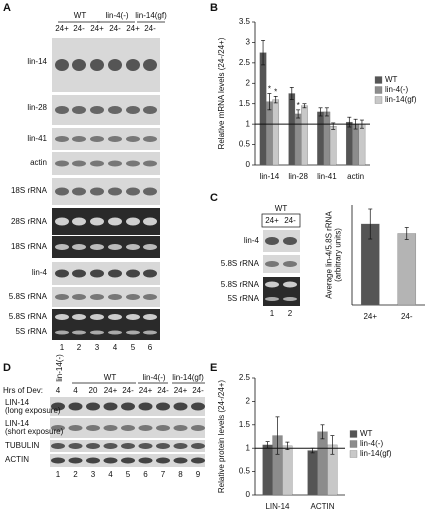  Describe the element at coordinates (275, 91) in the screenshot. I see `significance-mark: *` at that location.